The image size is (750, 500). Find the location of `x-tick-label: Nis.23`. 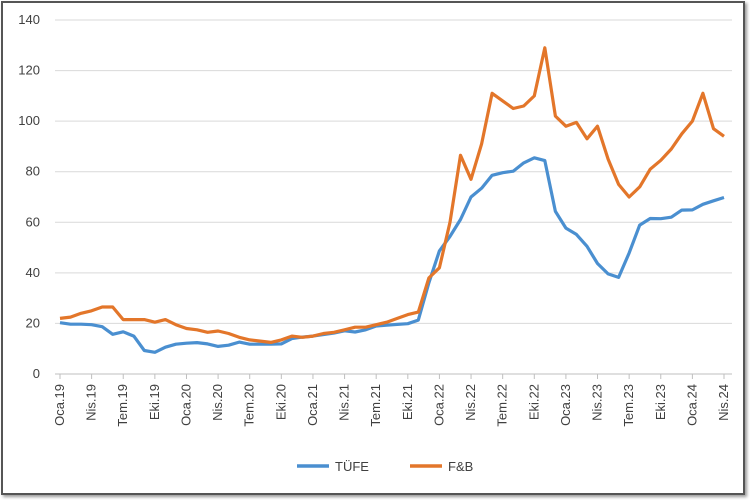

x-tick-label: Nis.23 is located at coordinates (597, 402).